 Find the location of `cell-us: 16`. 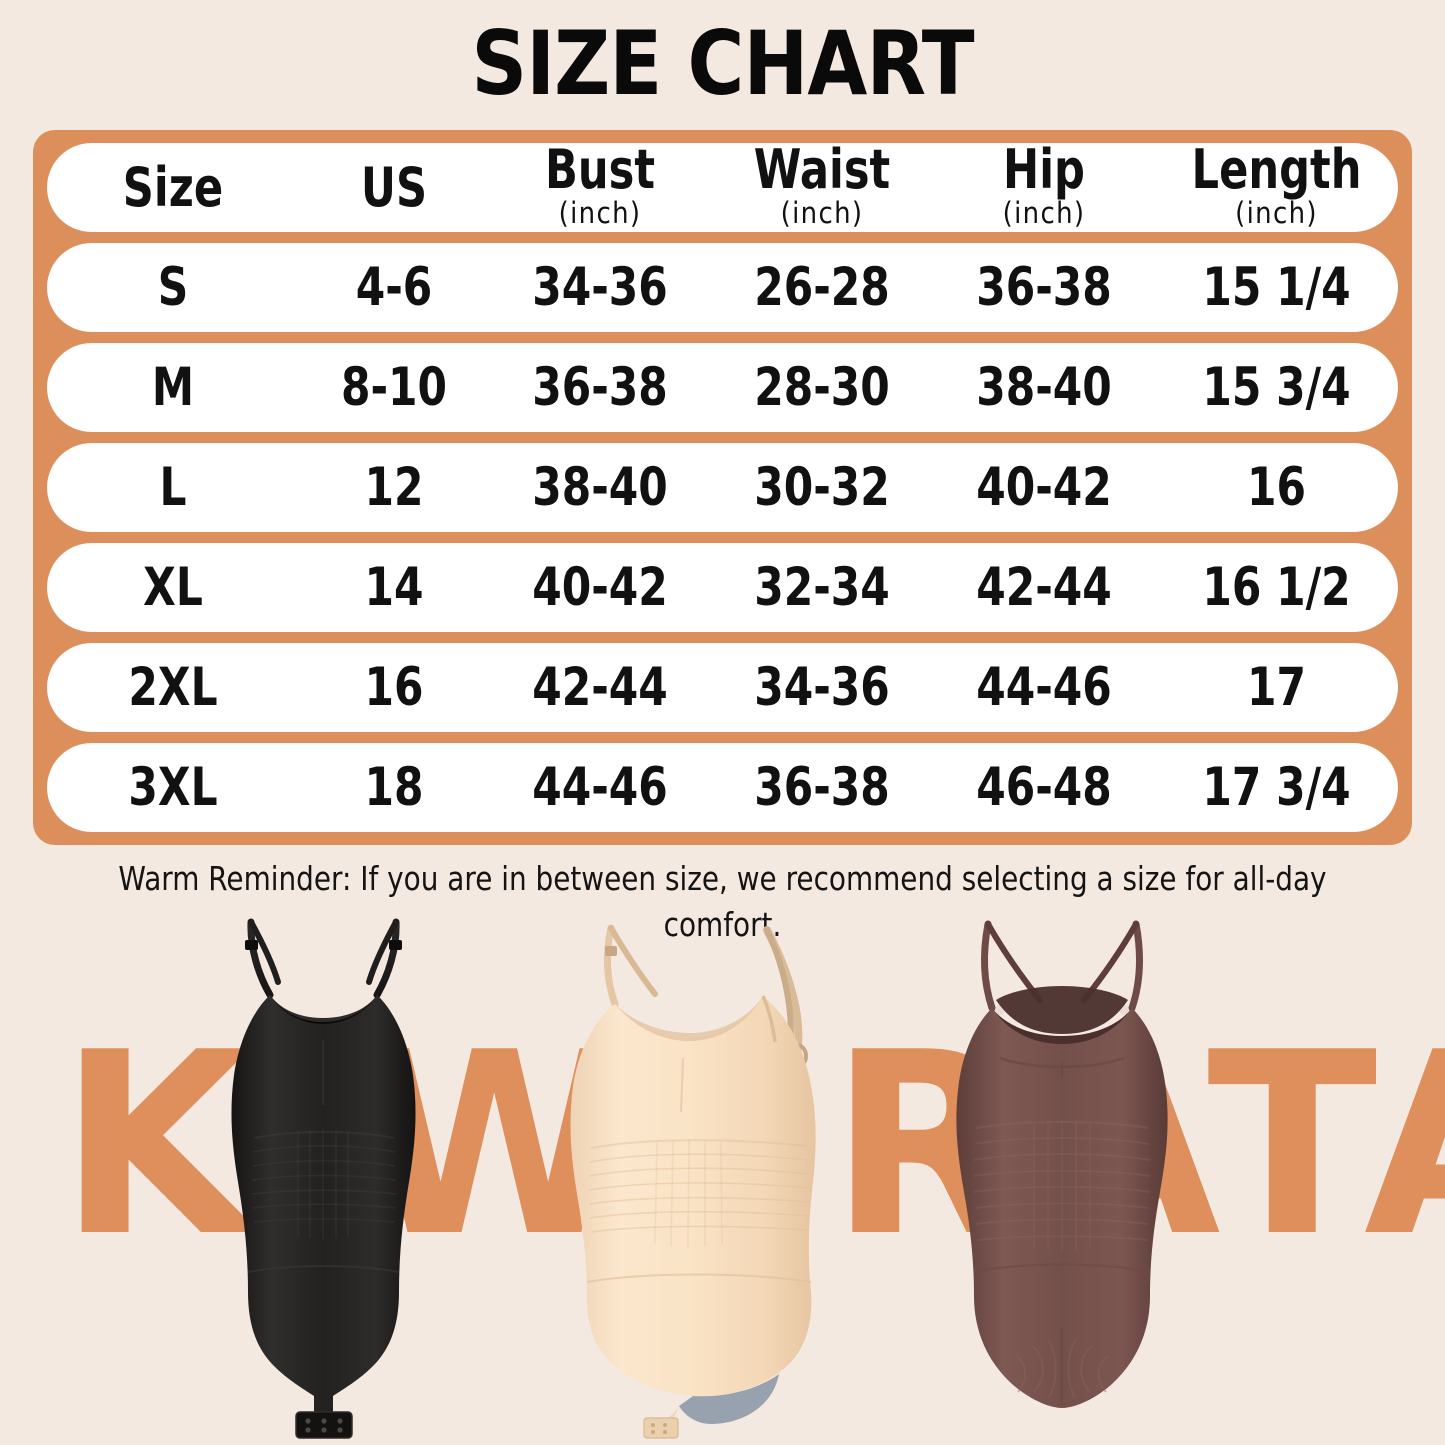

cell-us: 16 is located at coordinates (394, 687).